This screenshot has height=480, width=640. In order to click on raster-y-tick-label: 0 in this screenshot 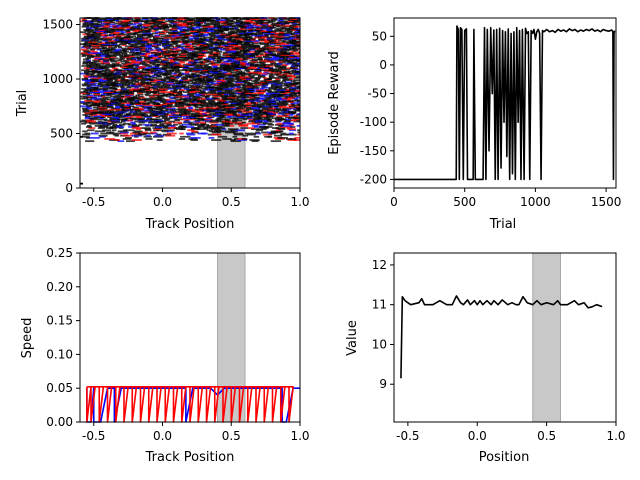, I will do `click(69, 188)`.